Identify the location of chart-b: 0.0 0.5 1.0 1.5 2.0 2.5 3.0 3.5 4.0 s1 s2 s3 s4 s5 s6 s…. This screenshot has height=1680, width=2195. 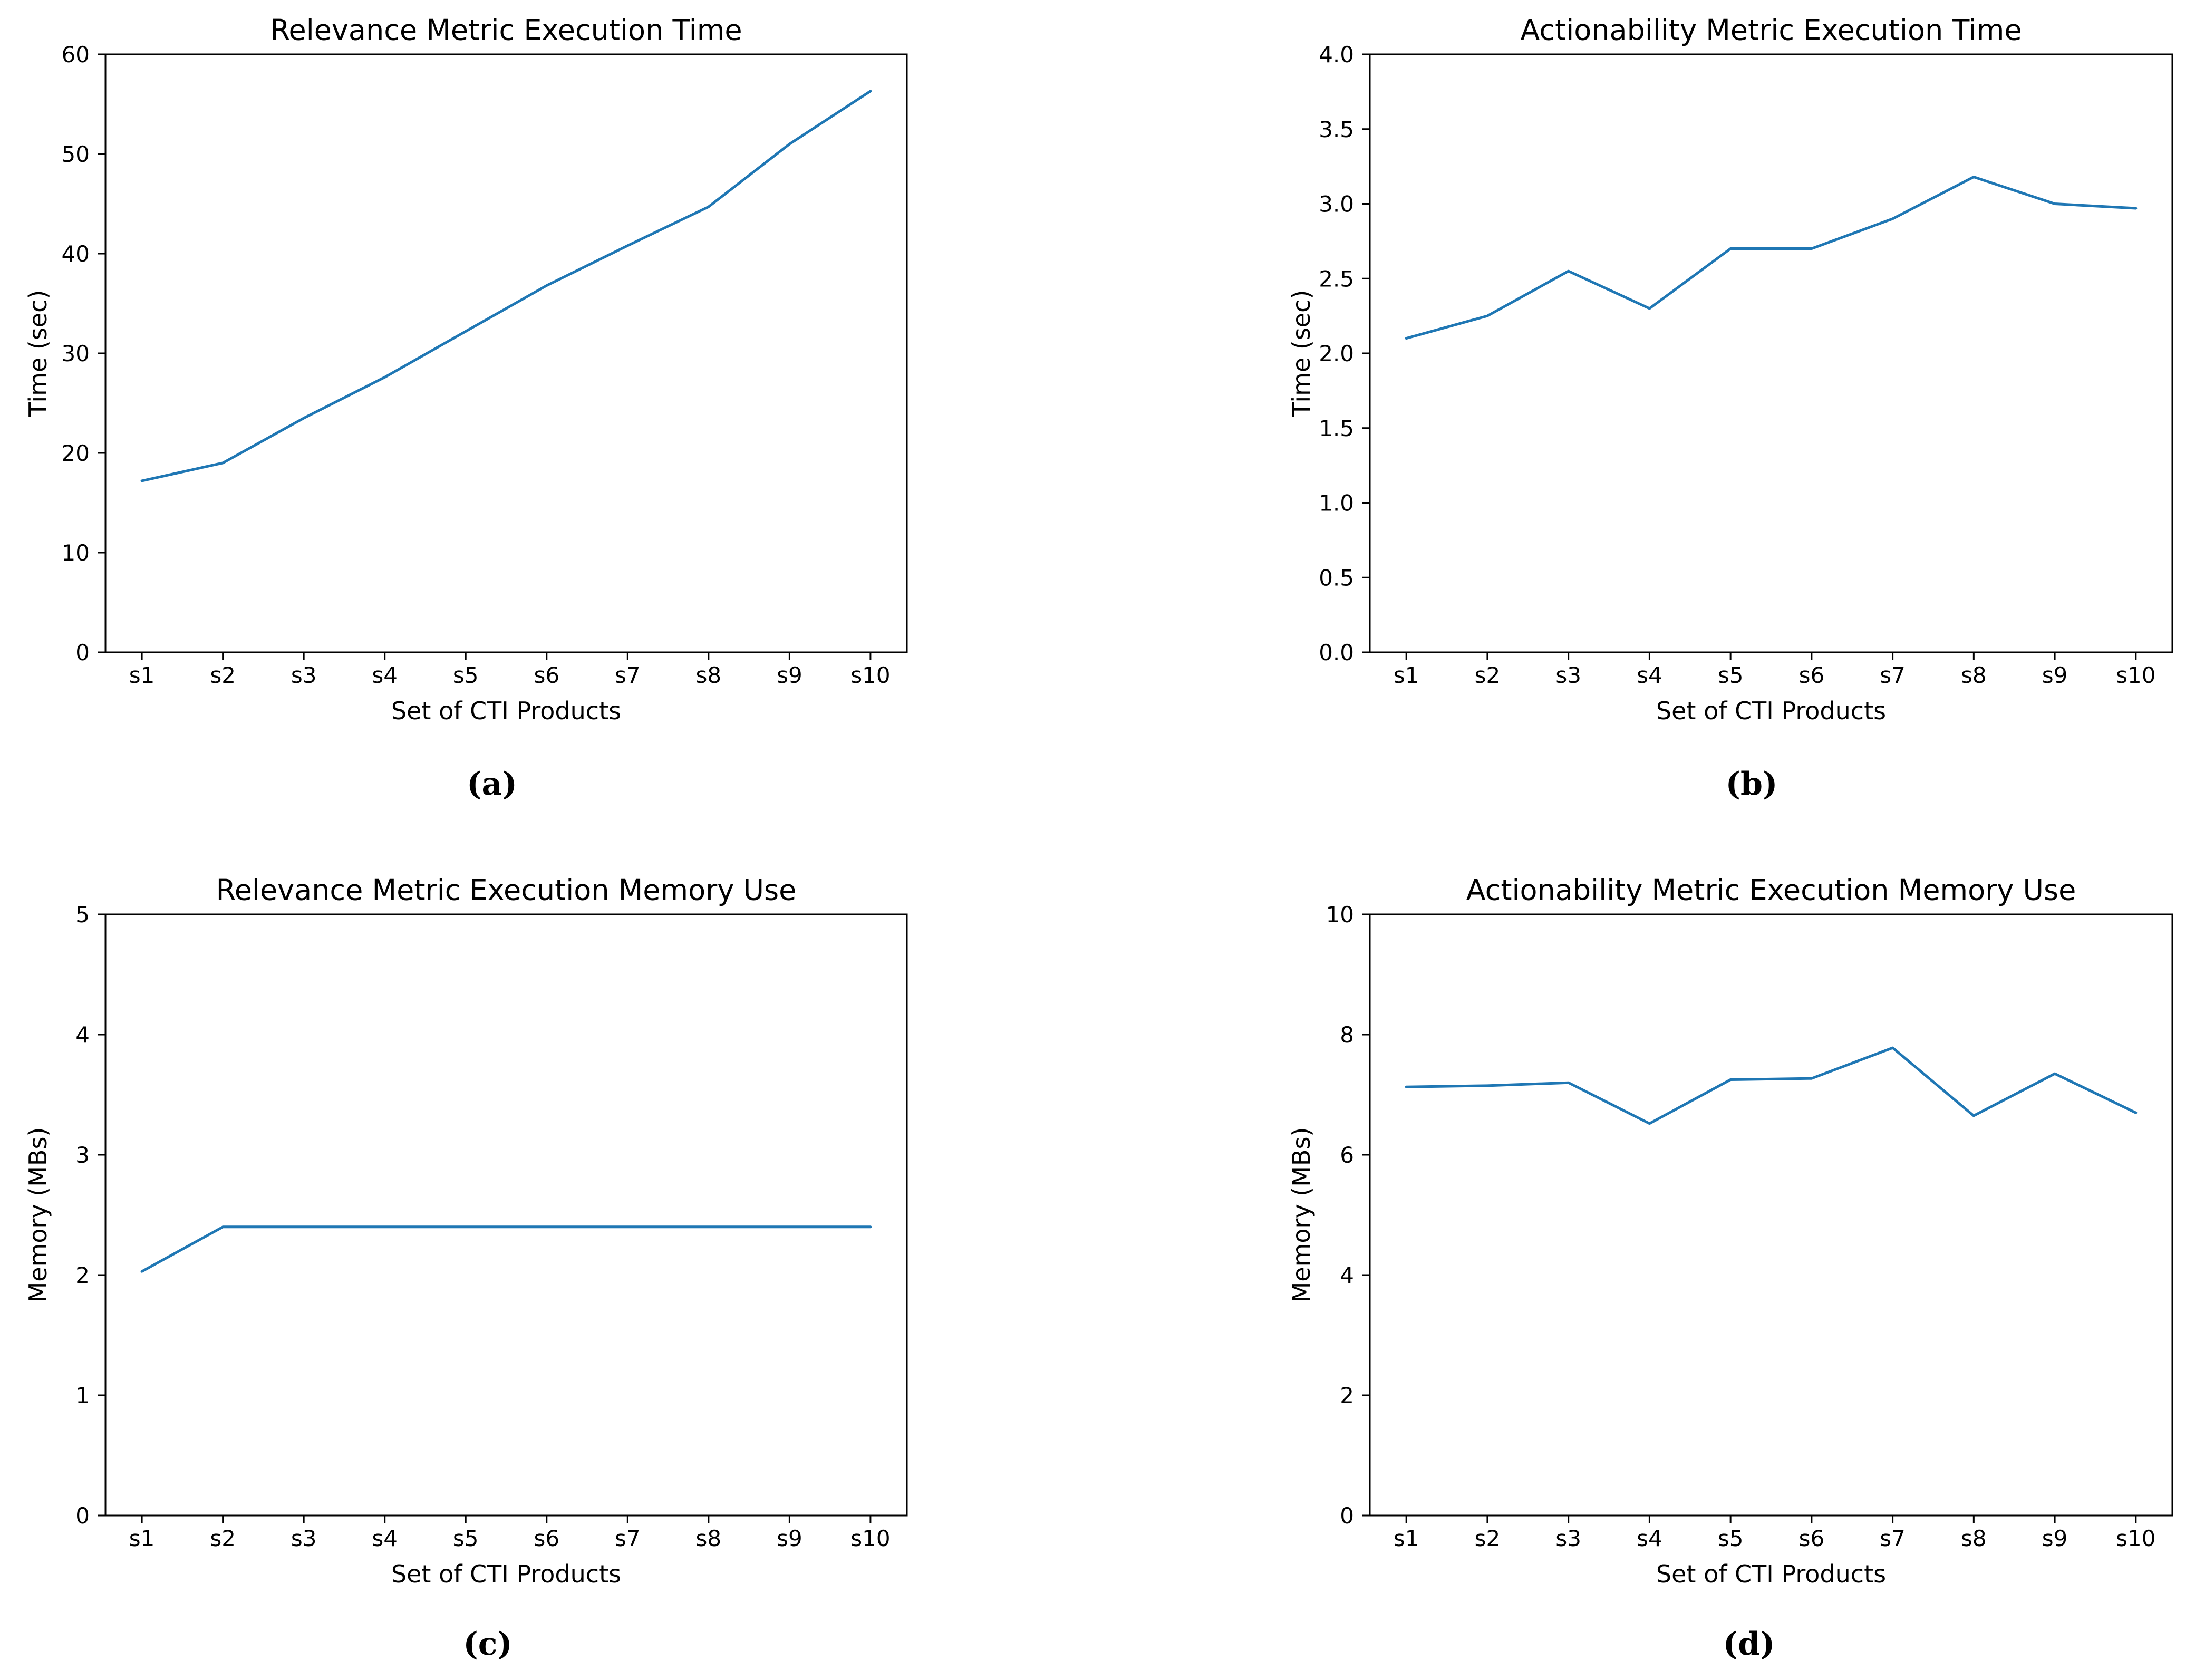
(1746, 365).